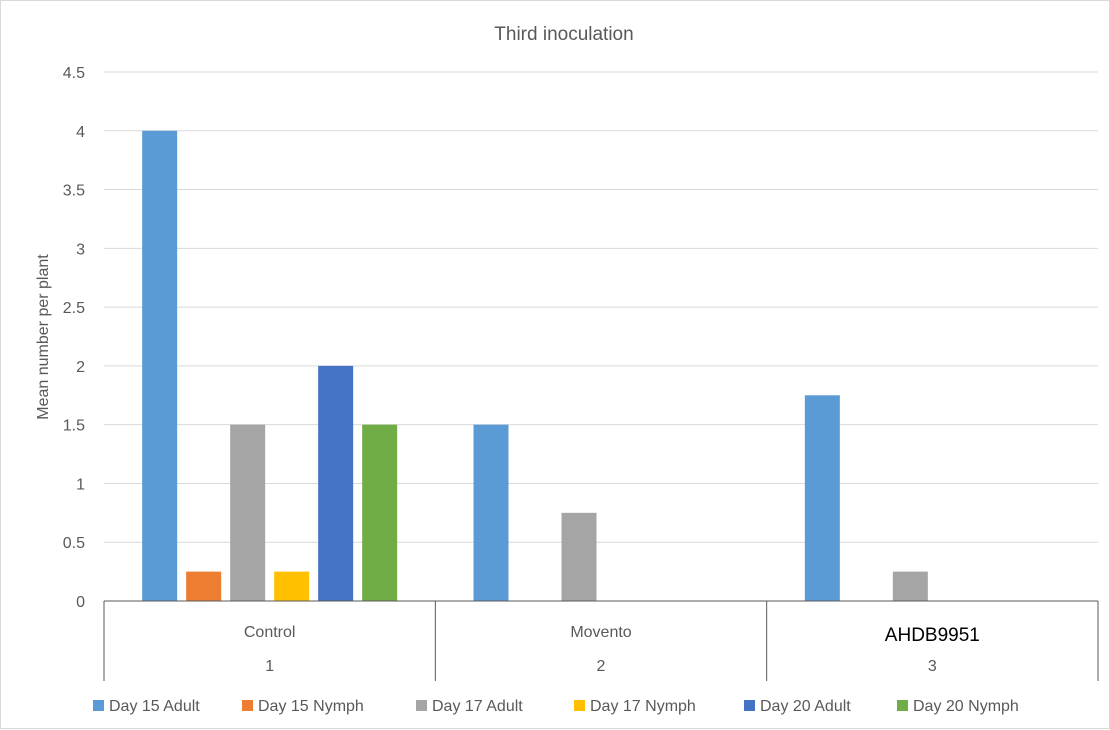 Image resolution: width=1110 pixels, height=730 pixels. Describe the element at coordinates (932, 666) in the screenshot. I see `category-number-label: 3` at that location.